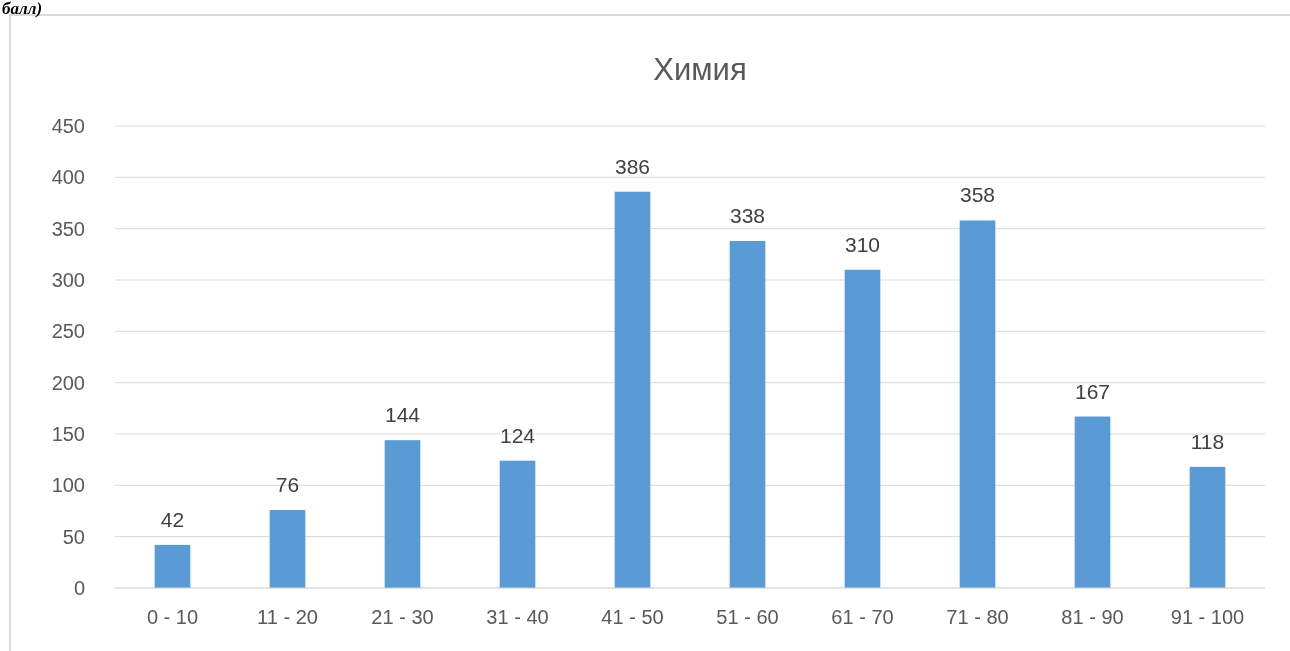  What do you see at coordinates (22, 9) in the screenshot?
I see `text: балл)` at bounding box center [22, 9].